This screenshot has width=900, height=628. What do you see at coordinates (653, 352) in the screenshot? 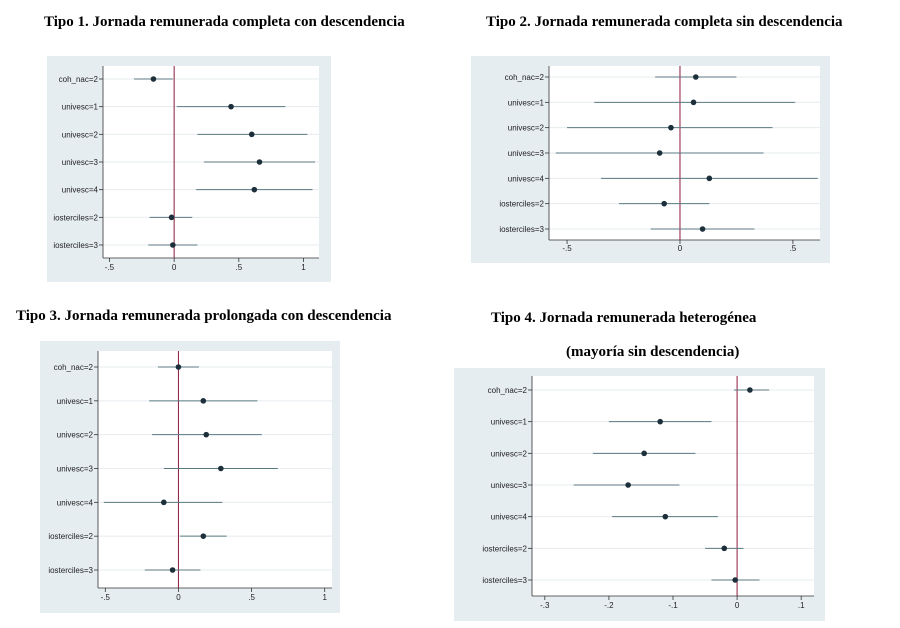
I see `chart-4-subtitle: (mayoría sin descendencia)` at bounding box center [653, 352].